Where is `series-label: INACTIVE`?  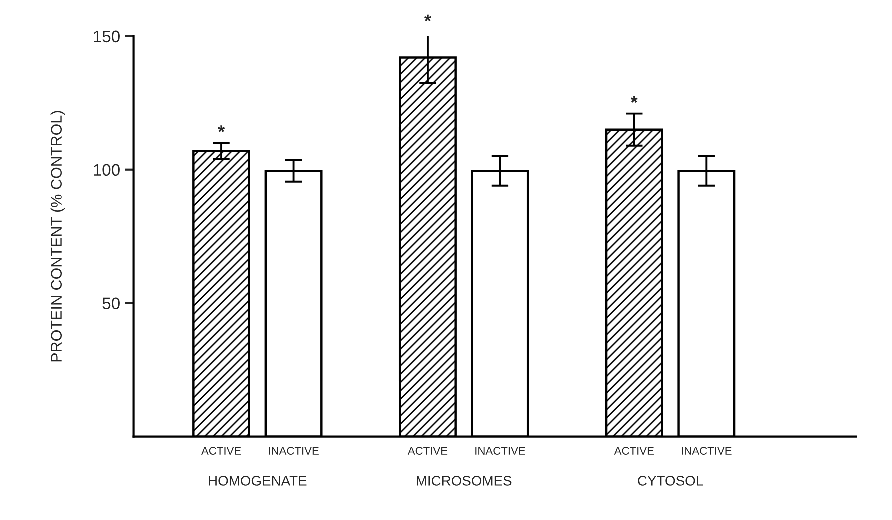
series-label: INACTIVE is located at coordinates (294, 451).